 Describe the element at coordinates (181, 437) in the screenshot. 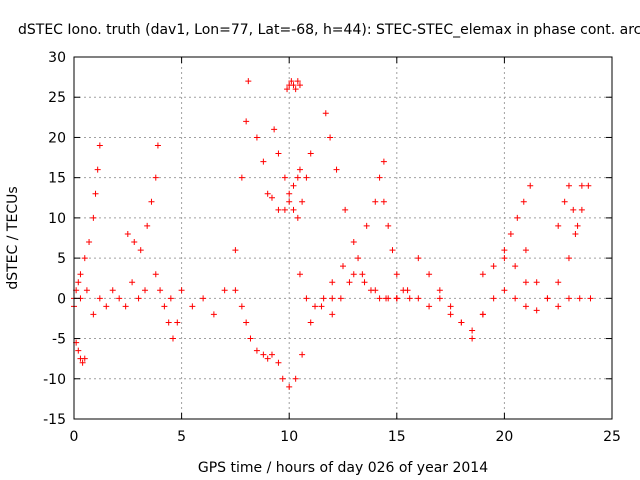

I see `x-tick-label: 5` at that location.